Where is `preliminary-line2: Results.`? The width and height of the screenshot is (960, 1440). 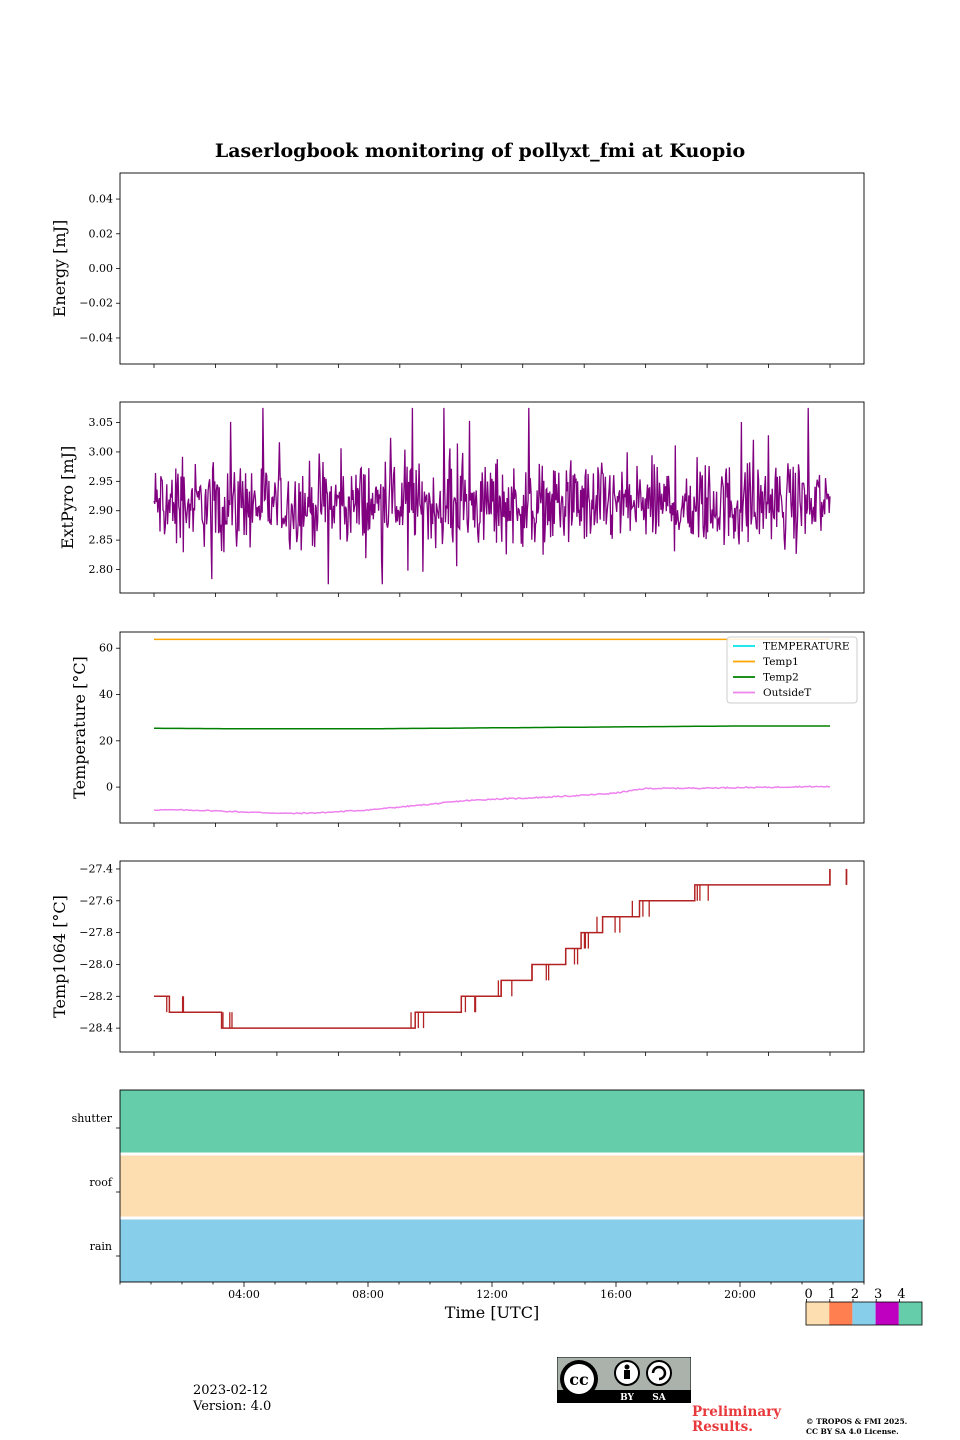 preliminary-line2: Results. is located at coordinates (722, 1427).